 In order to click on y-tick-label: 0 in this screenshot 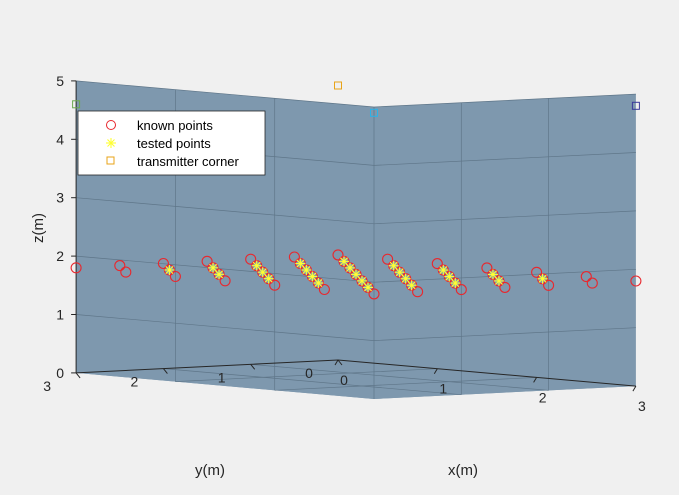, I will do `click(309, 373)`.